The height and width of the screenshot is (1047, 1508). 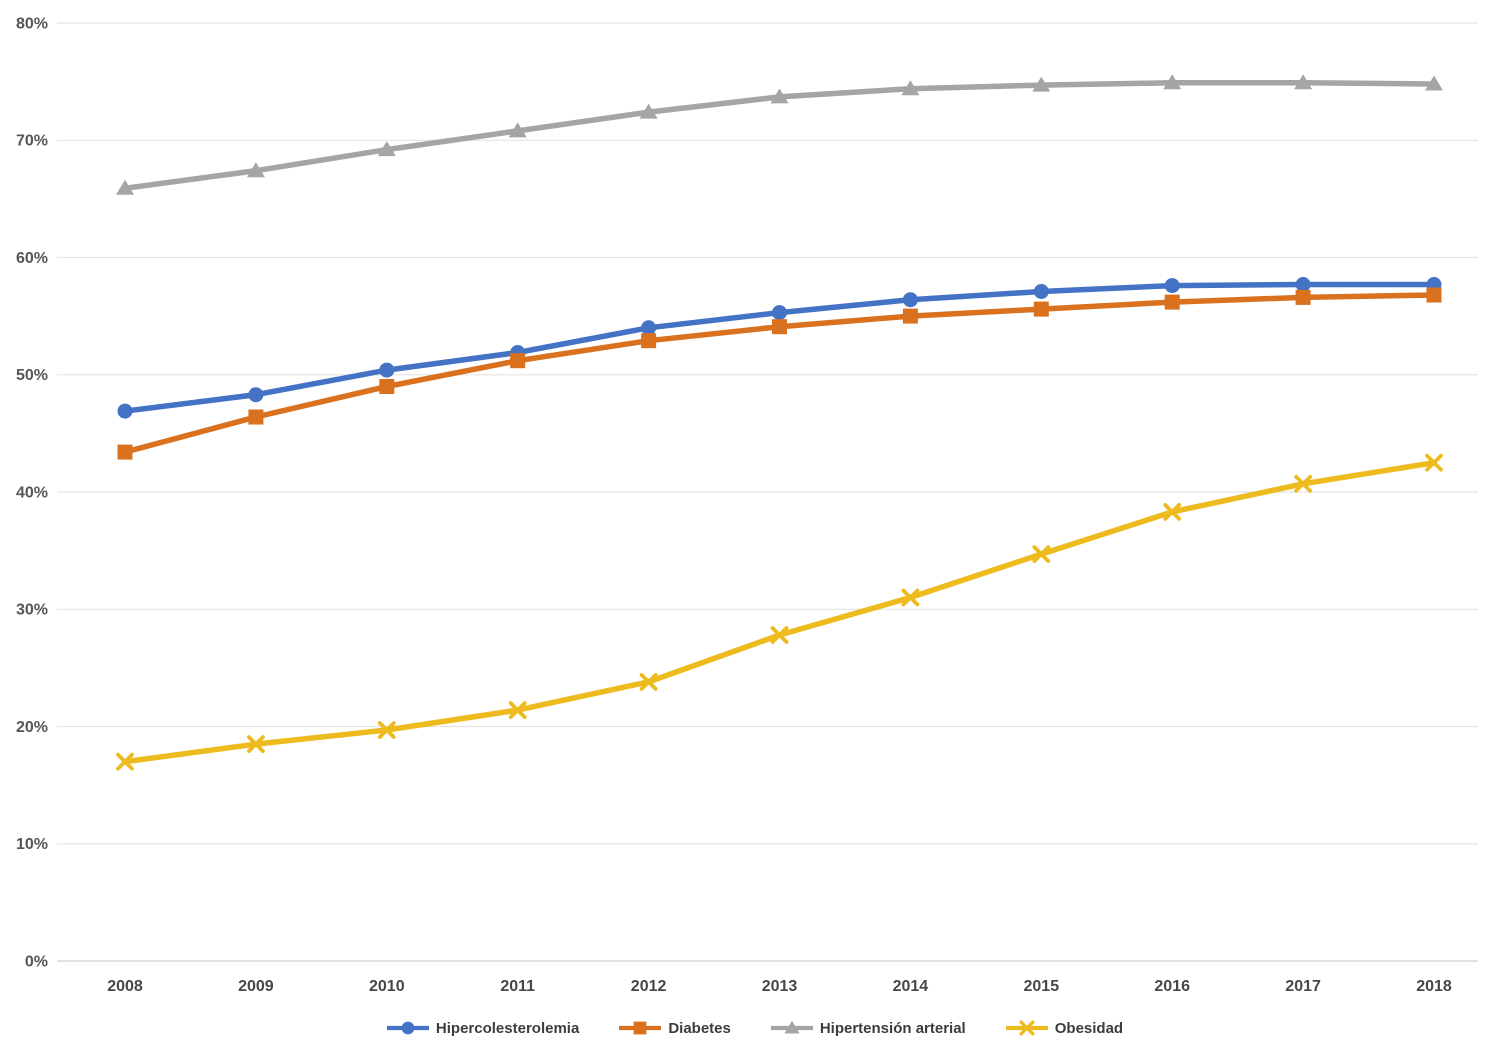 I want to click on legend-swatch-hipercolesterolemia, so click(x=407, y=1028).